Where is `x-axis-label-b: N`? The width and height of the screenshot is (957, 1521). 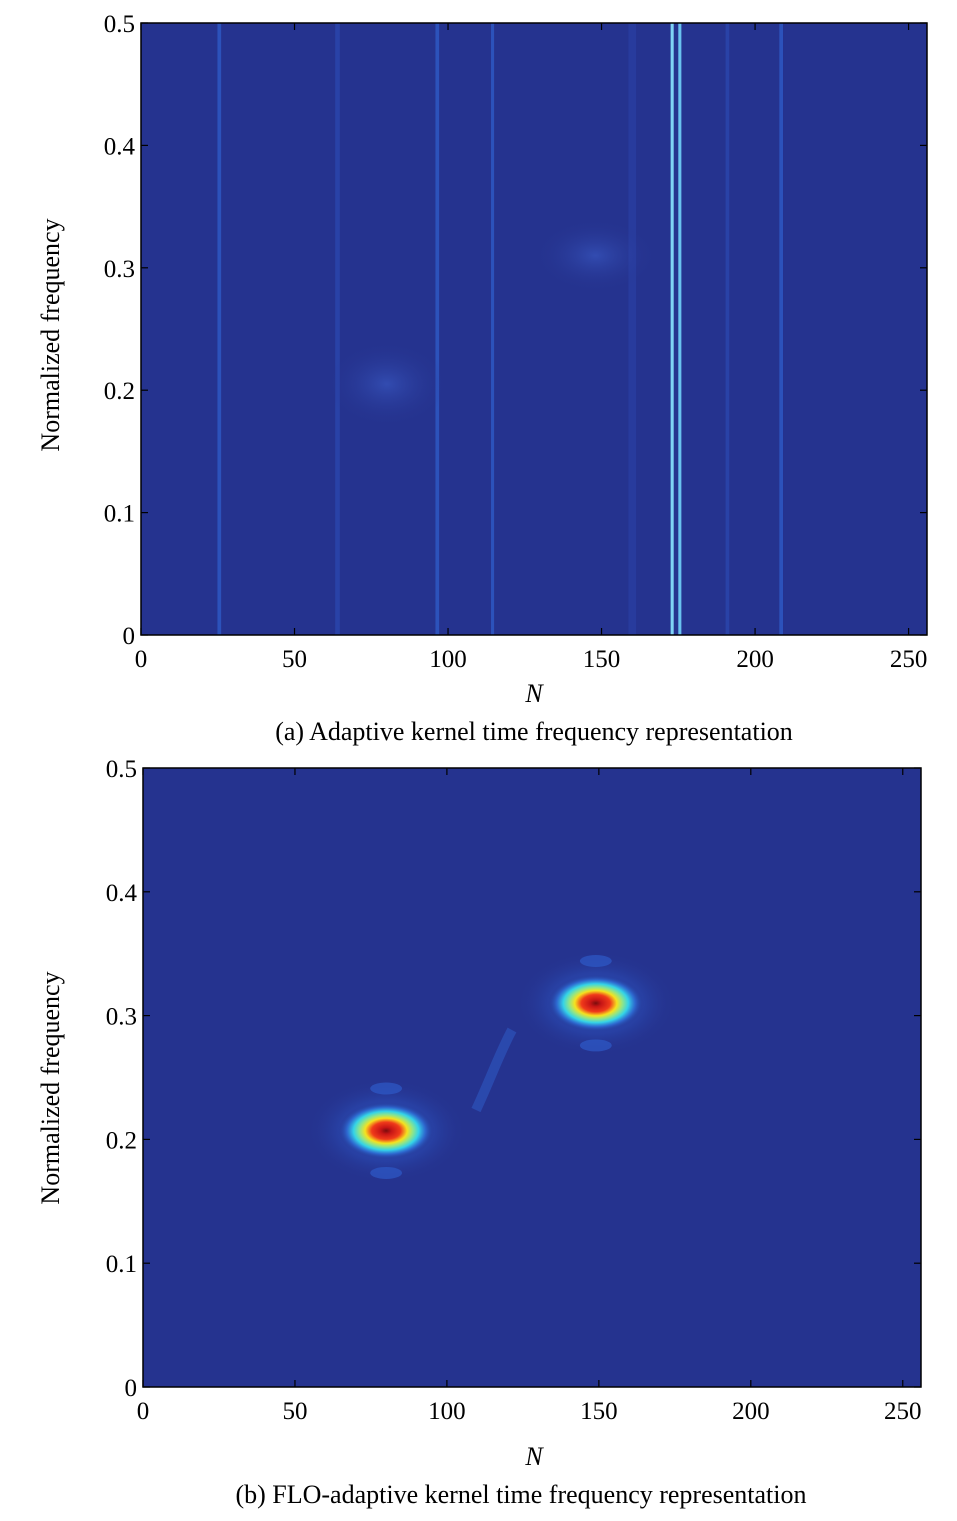
x-axis-label-b: N is located at coordinates (534, 1456).